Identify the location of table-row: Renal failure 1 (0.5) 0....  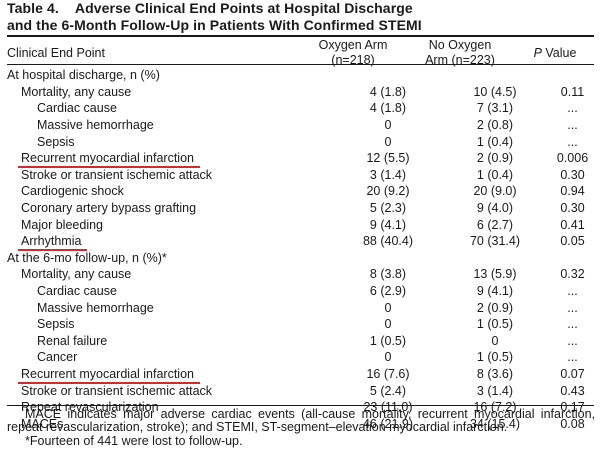
(300, 341).